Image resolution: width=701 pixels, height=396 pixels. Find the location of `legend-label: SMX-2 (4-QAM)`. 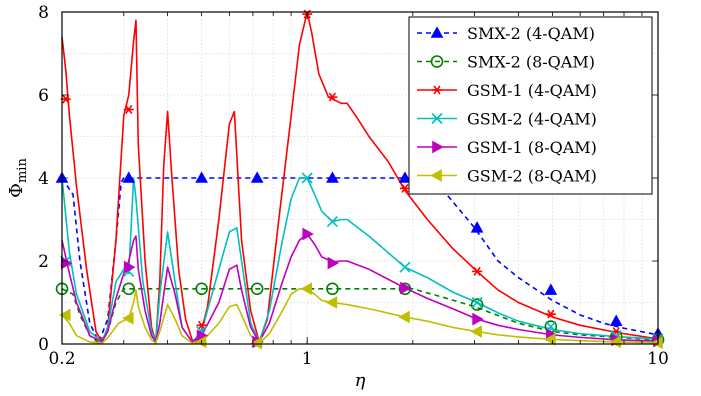

legend-label: SMX-2 (4-QAM) is located at coordinates (531, 33).